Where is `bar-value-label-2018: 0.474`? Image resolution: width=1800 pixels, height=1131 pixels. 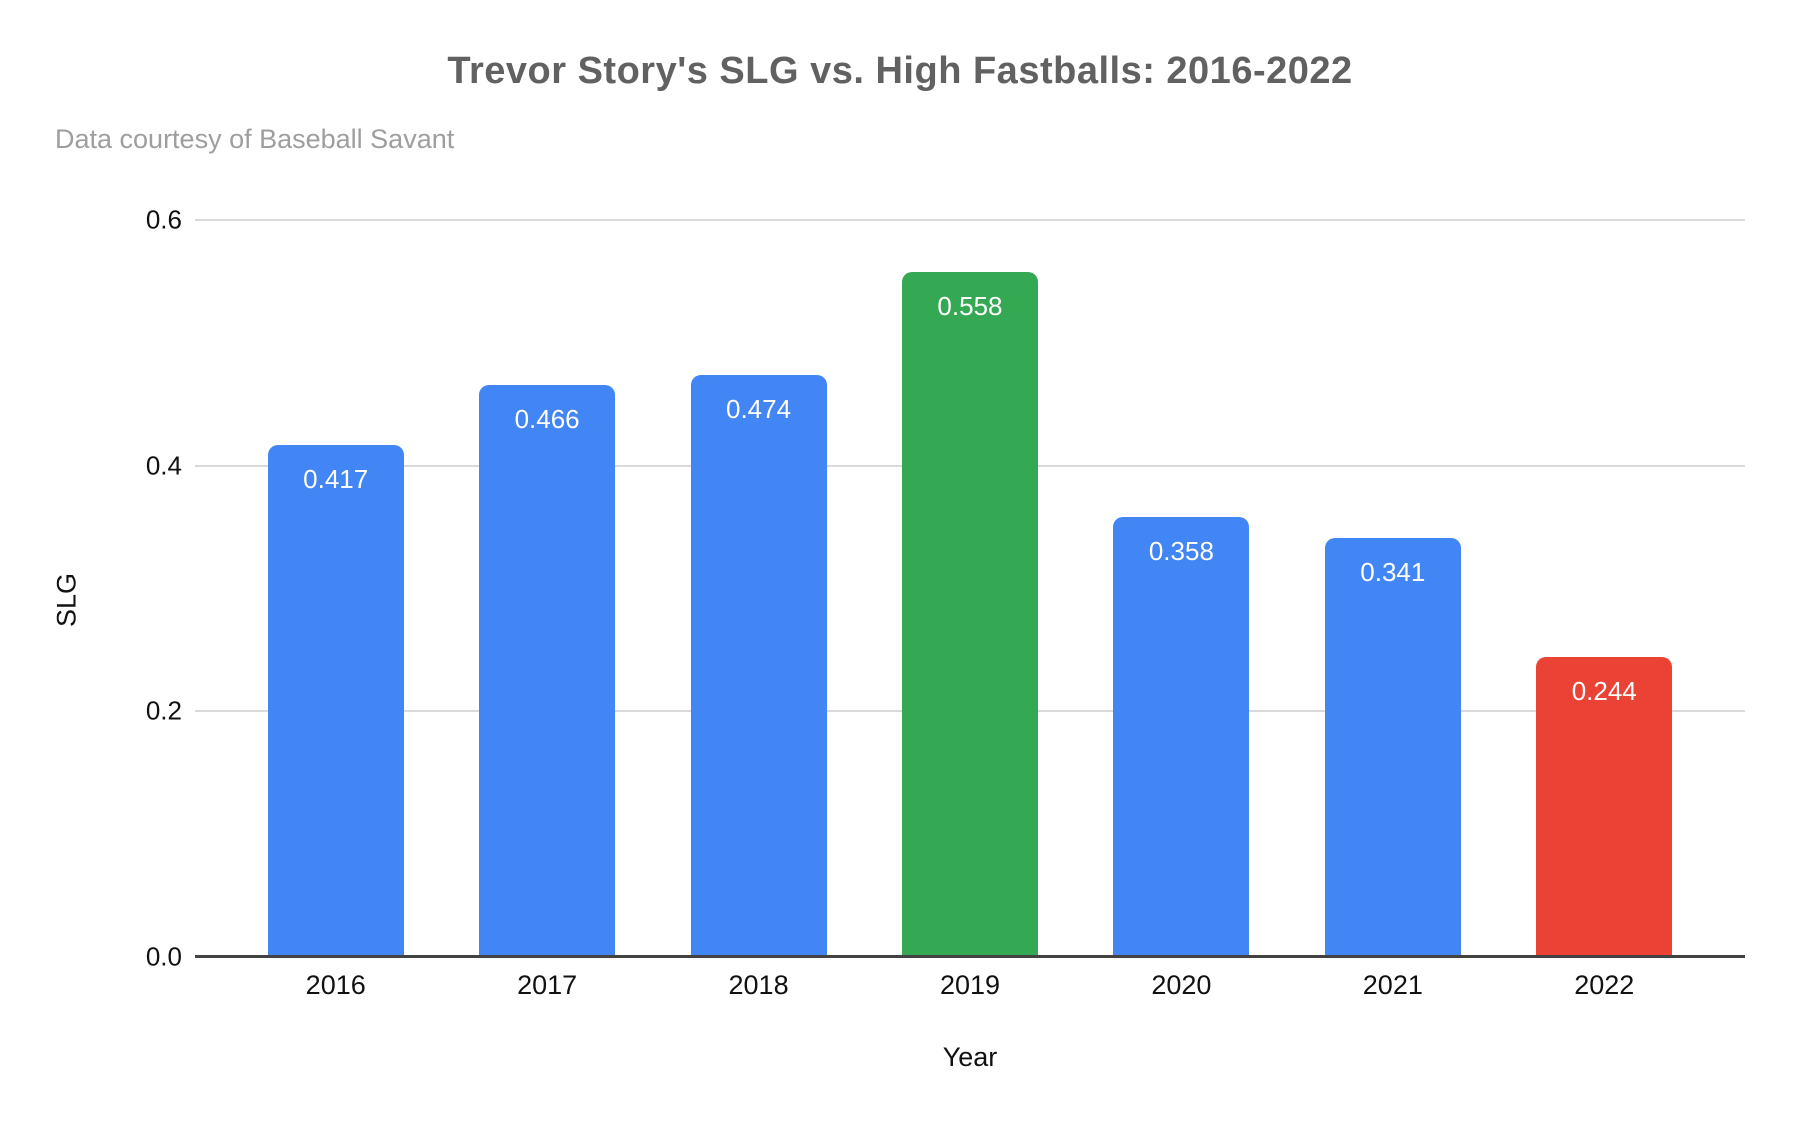
bar-value-label-2018: 0.474 is located at coordinates (759, 408).